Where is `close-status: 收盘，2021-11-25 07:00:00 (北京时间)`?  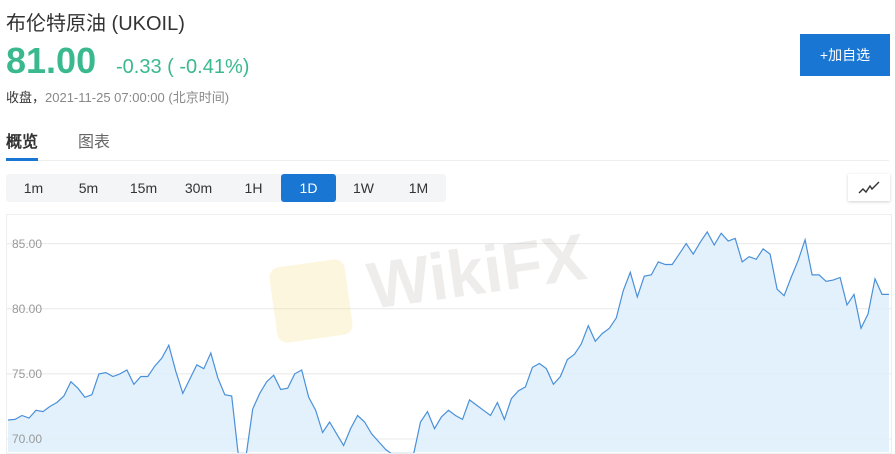 close-status: 收盘，2021-11-25 07:00:00 (北京时间) is located at coordinates (117, 96).